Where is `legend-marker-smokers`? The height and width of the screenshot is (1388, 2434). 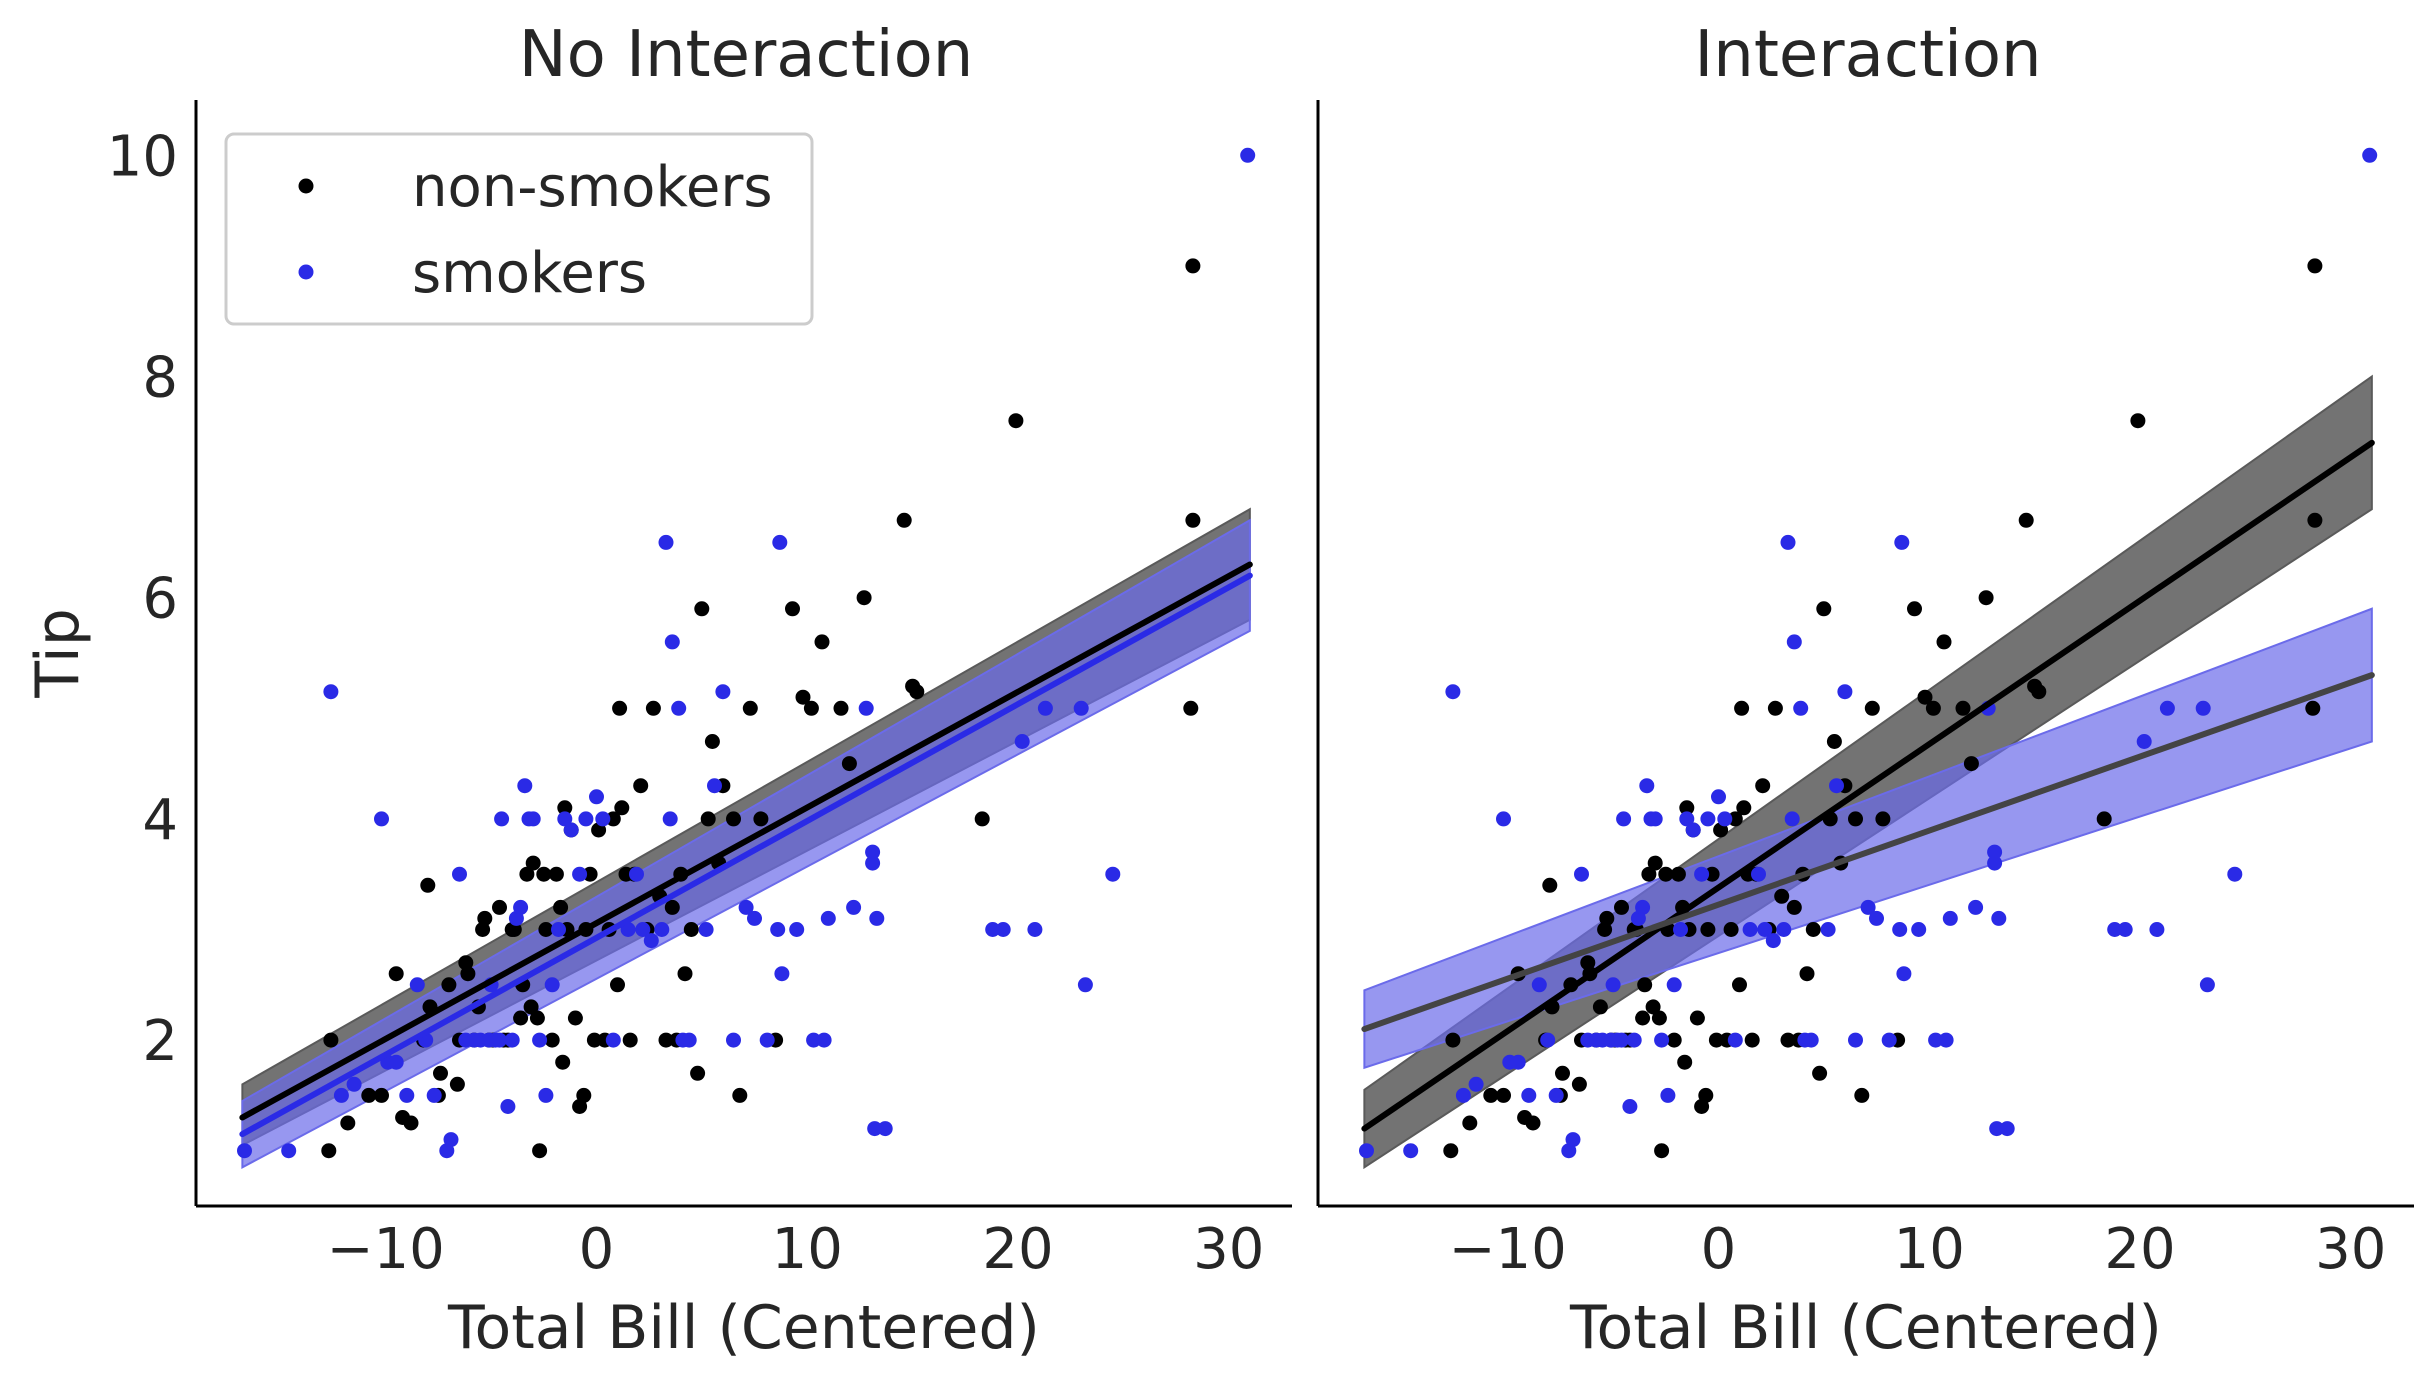 legend-marker-smokers is located at coordinates (306, 272).